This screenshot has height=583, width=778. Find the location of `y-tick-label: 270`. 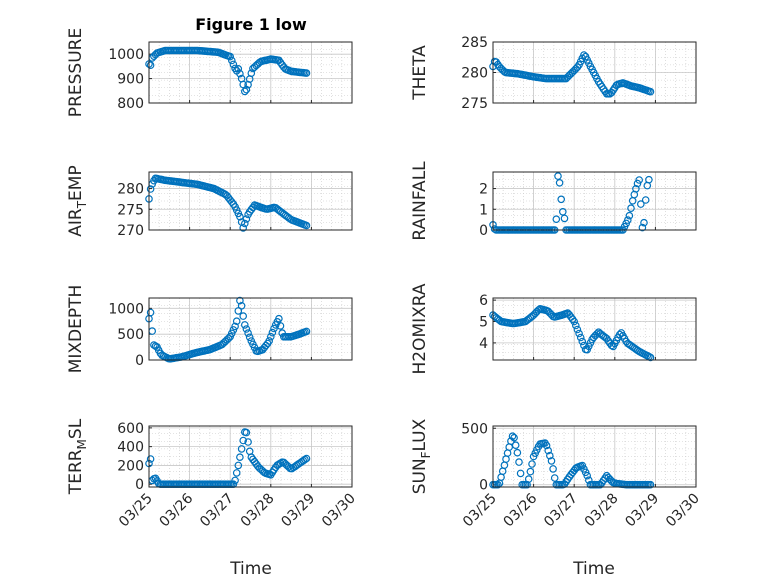

y-tick-label: 270 is located at coordinates (130, 231).